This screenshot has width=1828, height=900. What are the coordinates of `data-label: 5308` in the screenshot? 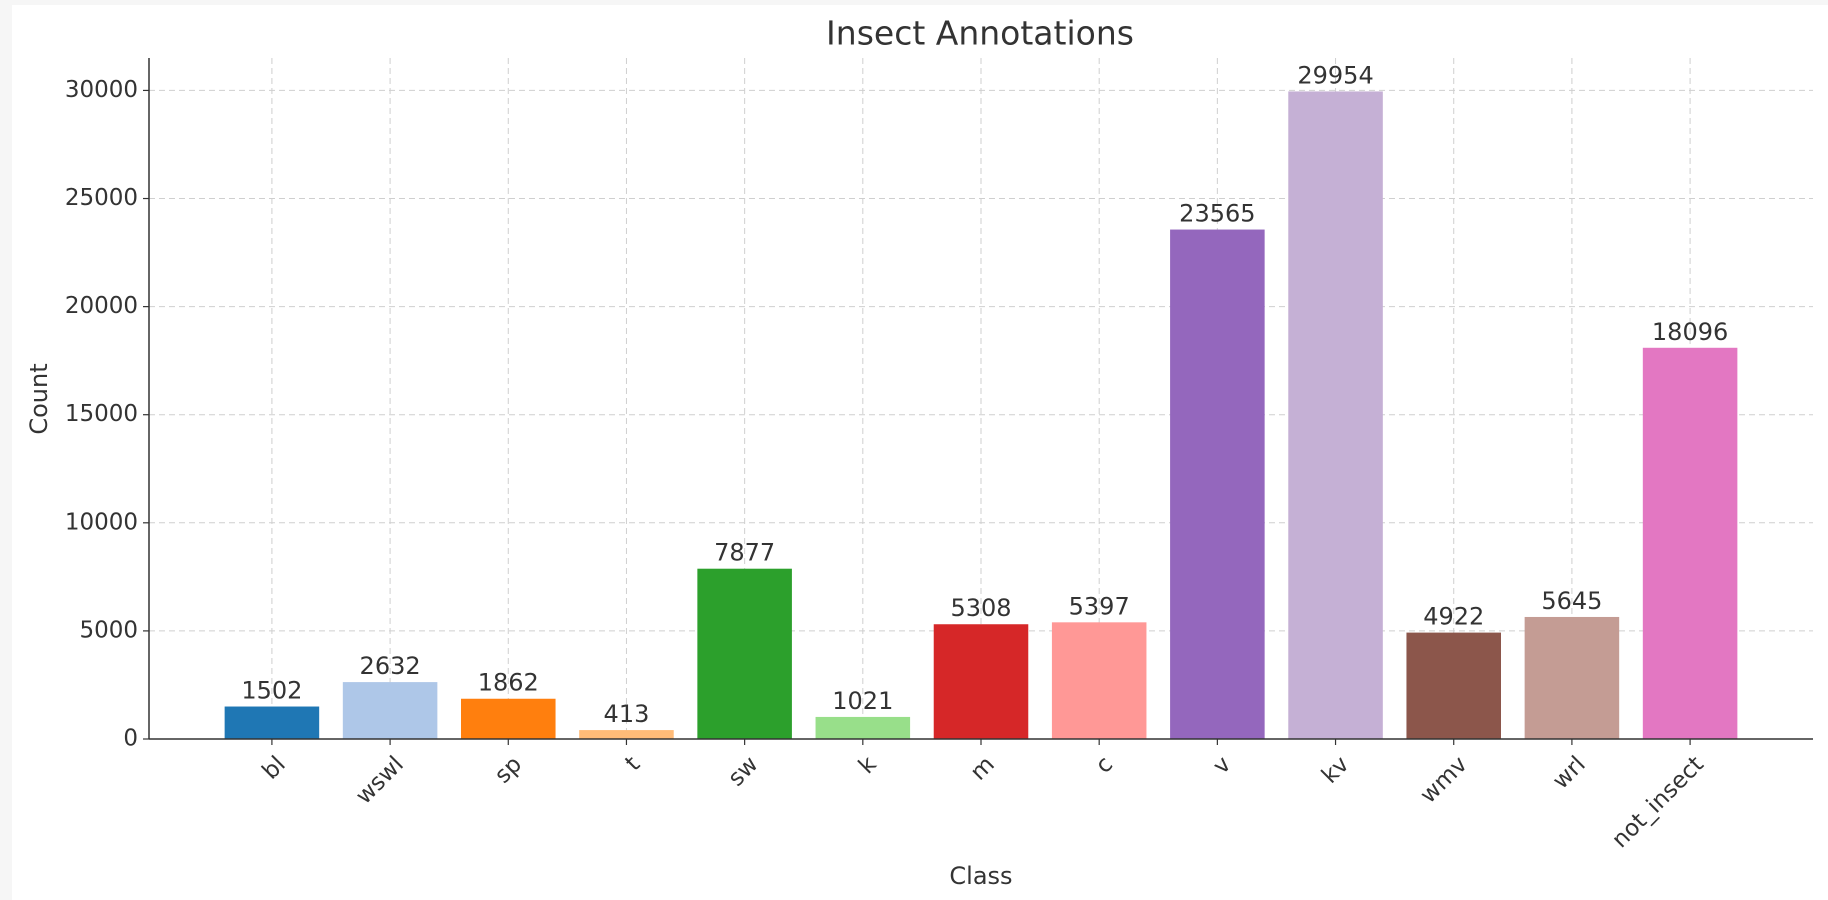 It's located at (980, 608).